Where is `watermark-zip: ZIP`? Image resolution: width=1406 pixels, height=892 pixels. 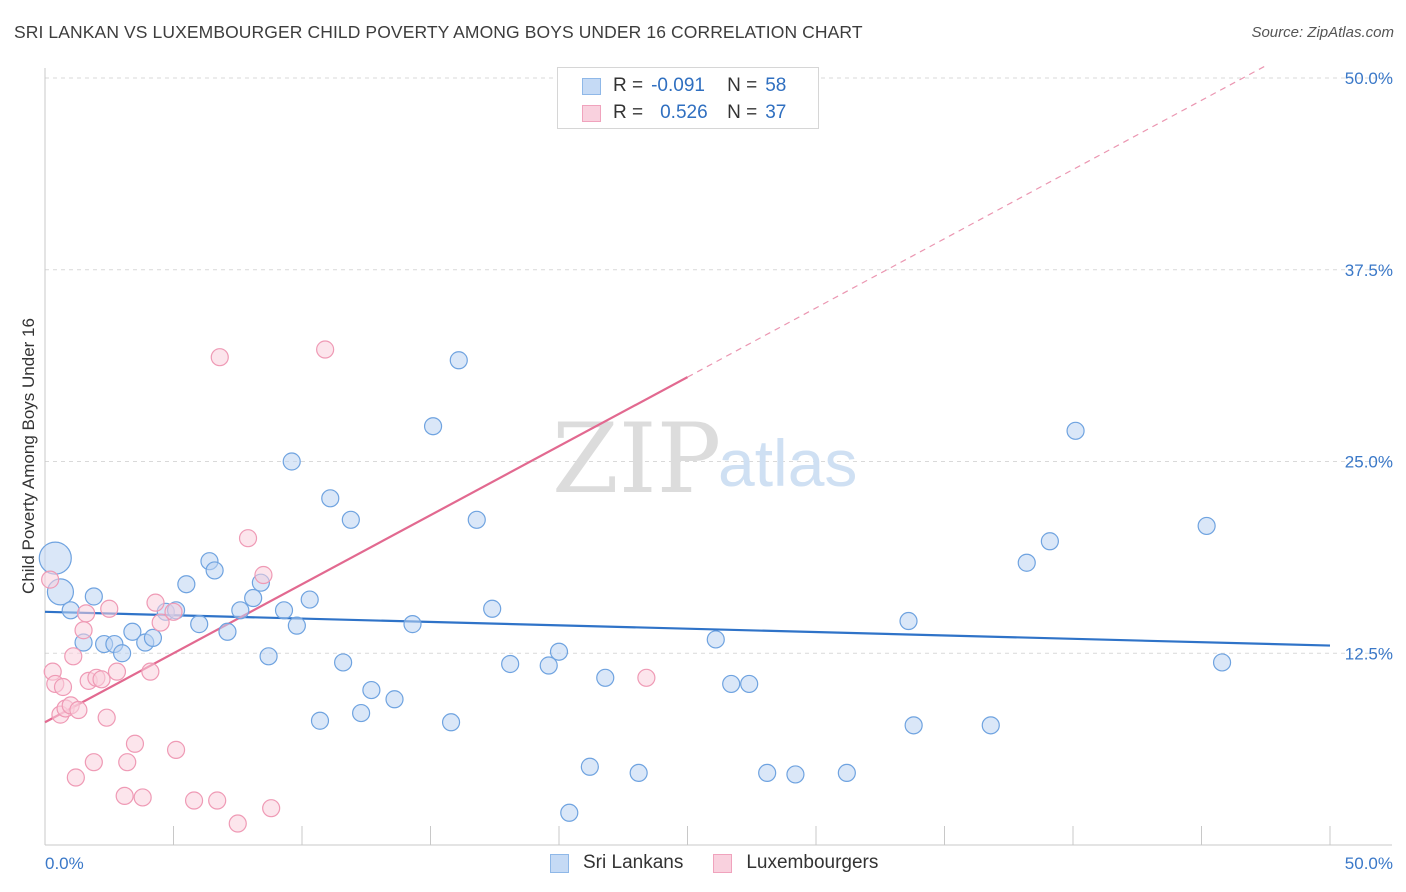
watermark-zip: ZIP is located at coordinates (636, 459).